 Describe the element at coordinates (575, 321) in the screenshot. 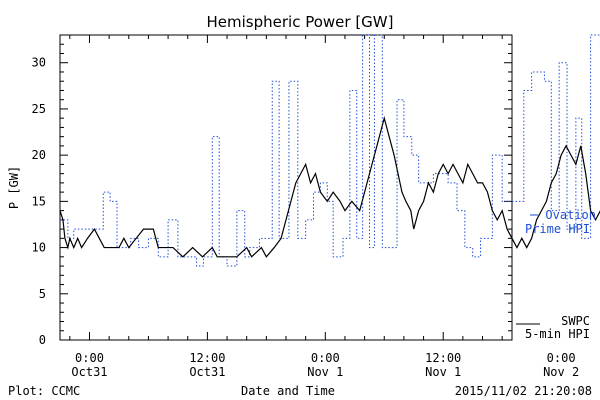

I see `legend-swpc-label-line1: SWPC` at that location.